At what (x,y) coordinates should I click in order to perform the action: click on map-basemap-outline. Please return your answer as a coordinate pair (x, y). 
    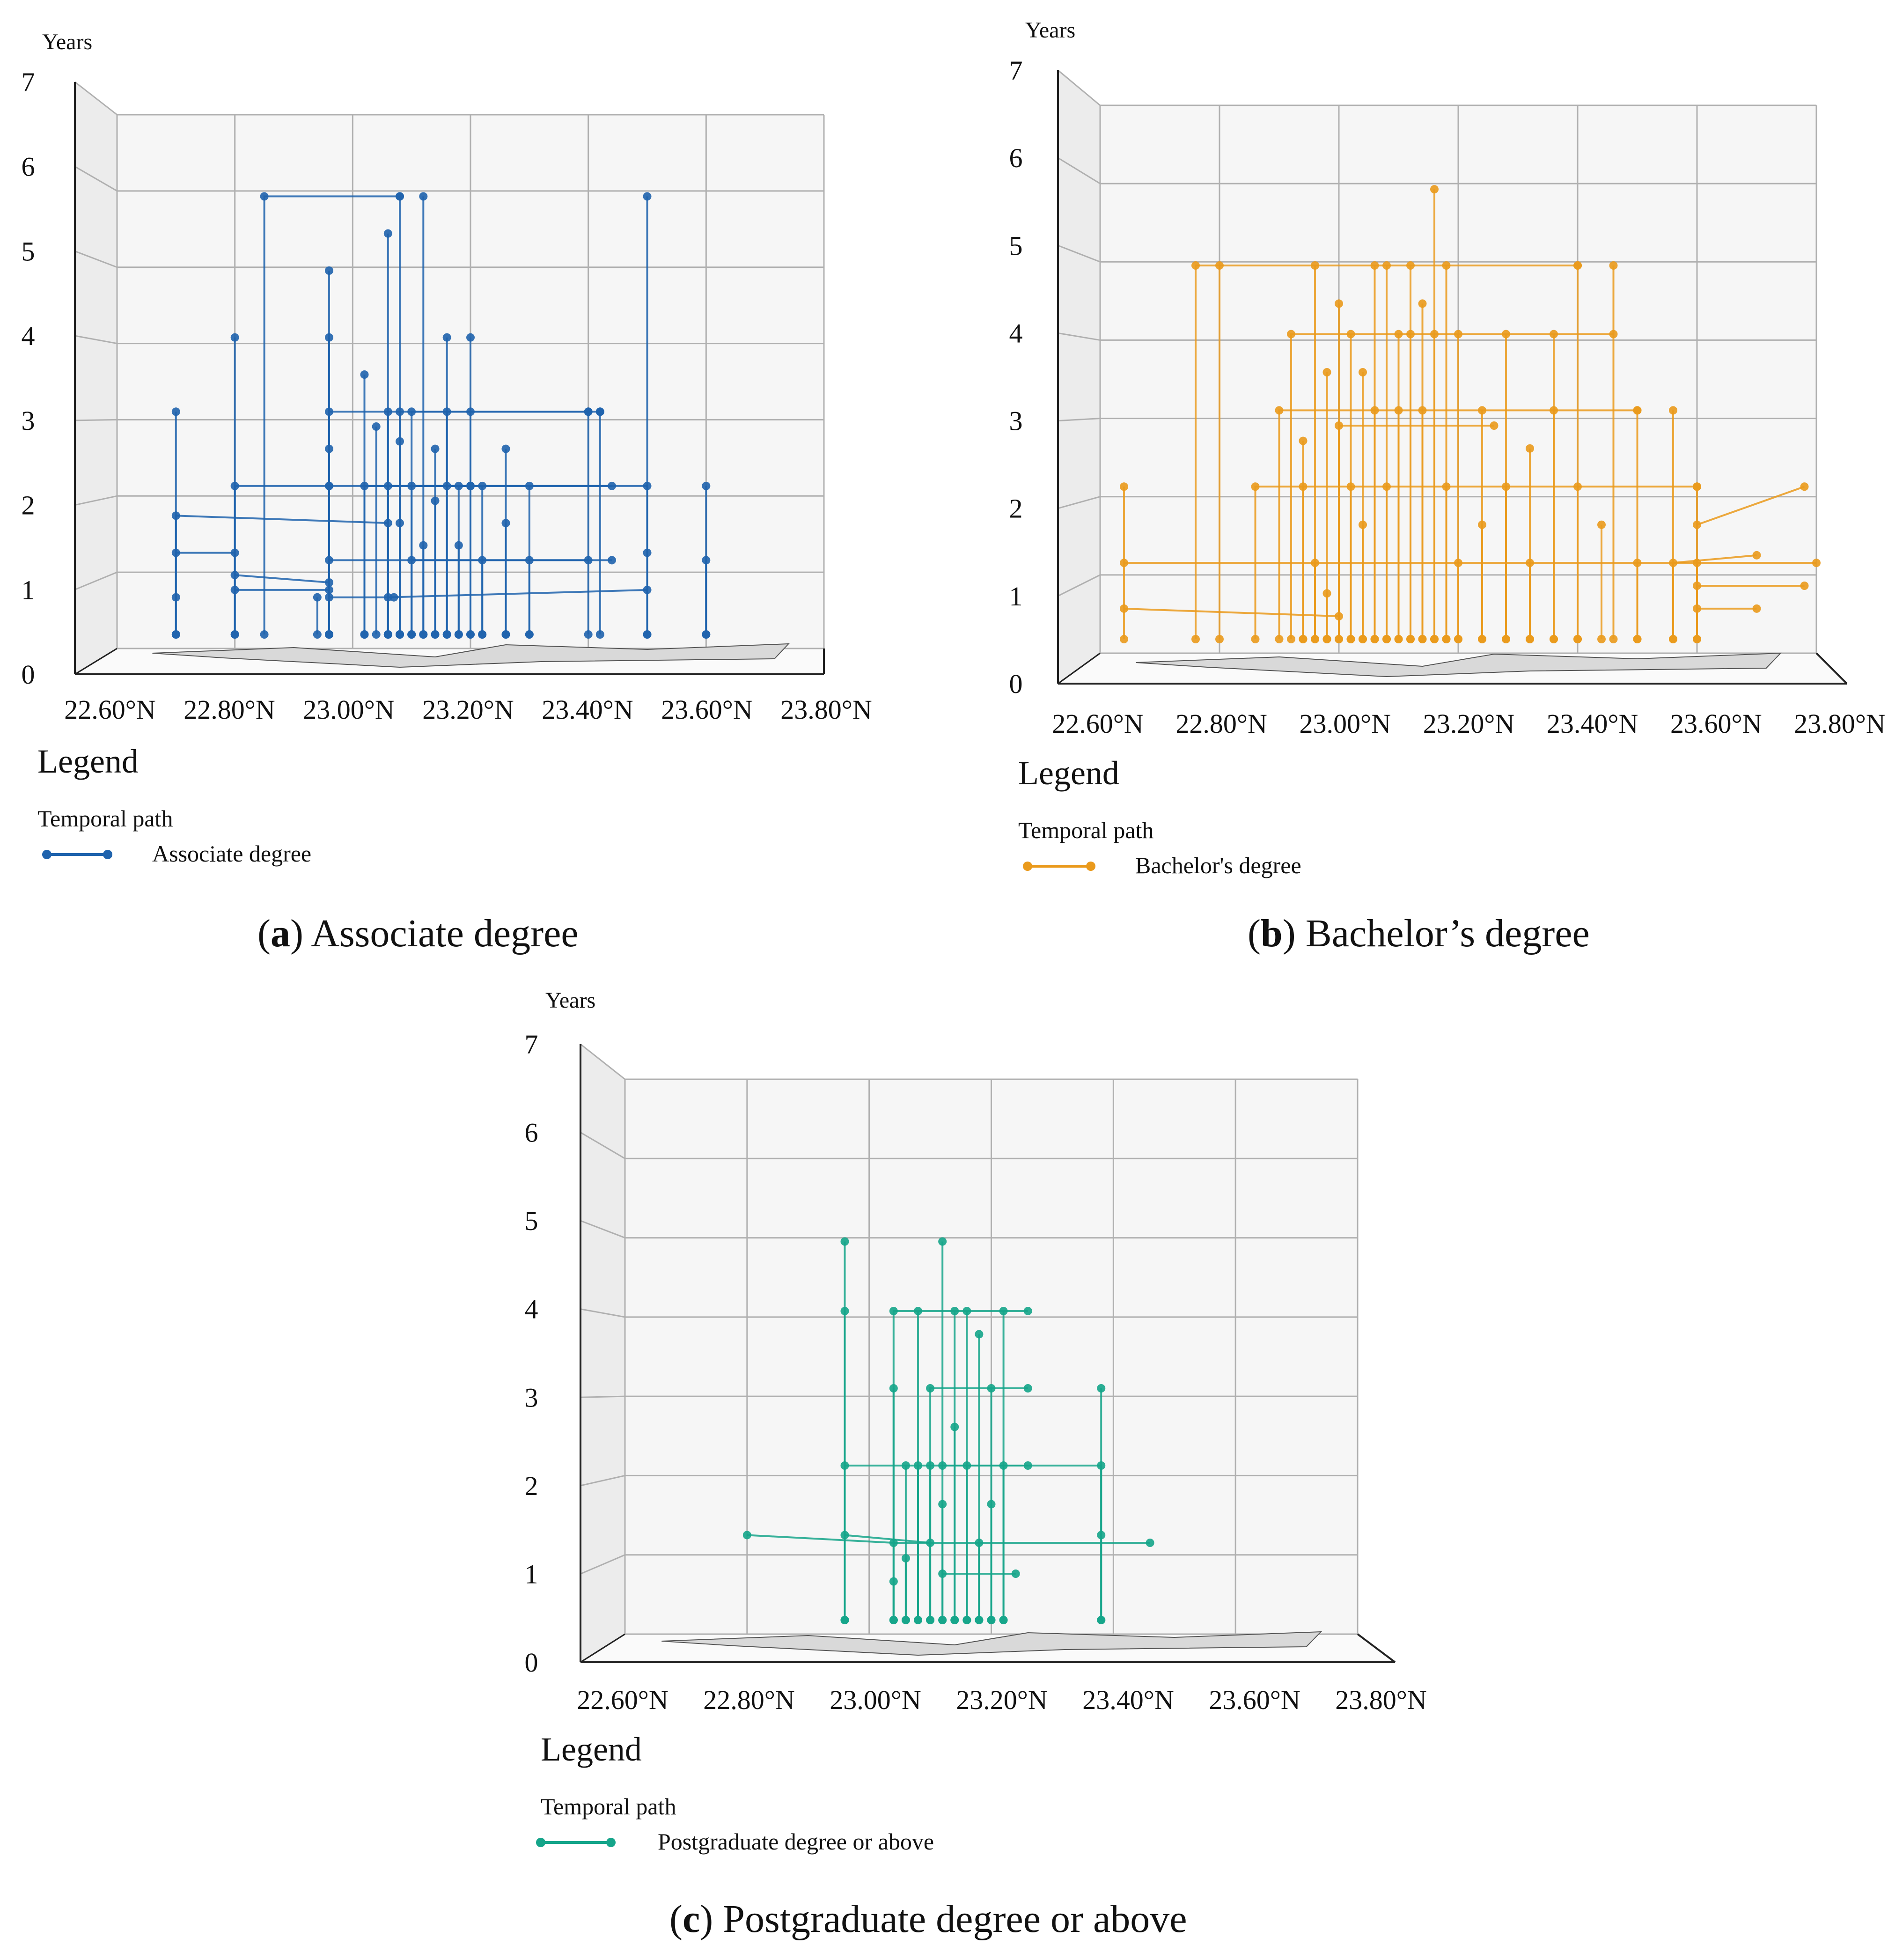
    Looking at the image, I should click on (1459, 665).